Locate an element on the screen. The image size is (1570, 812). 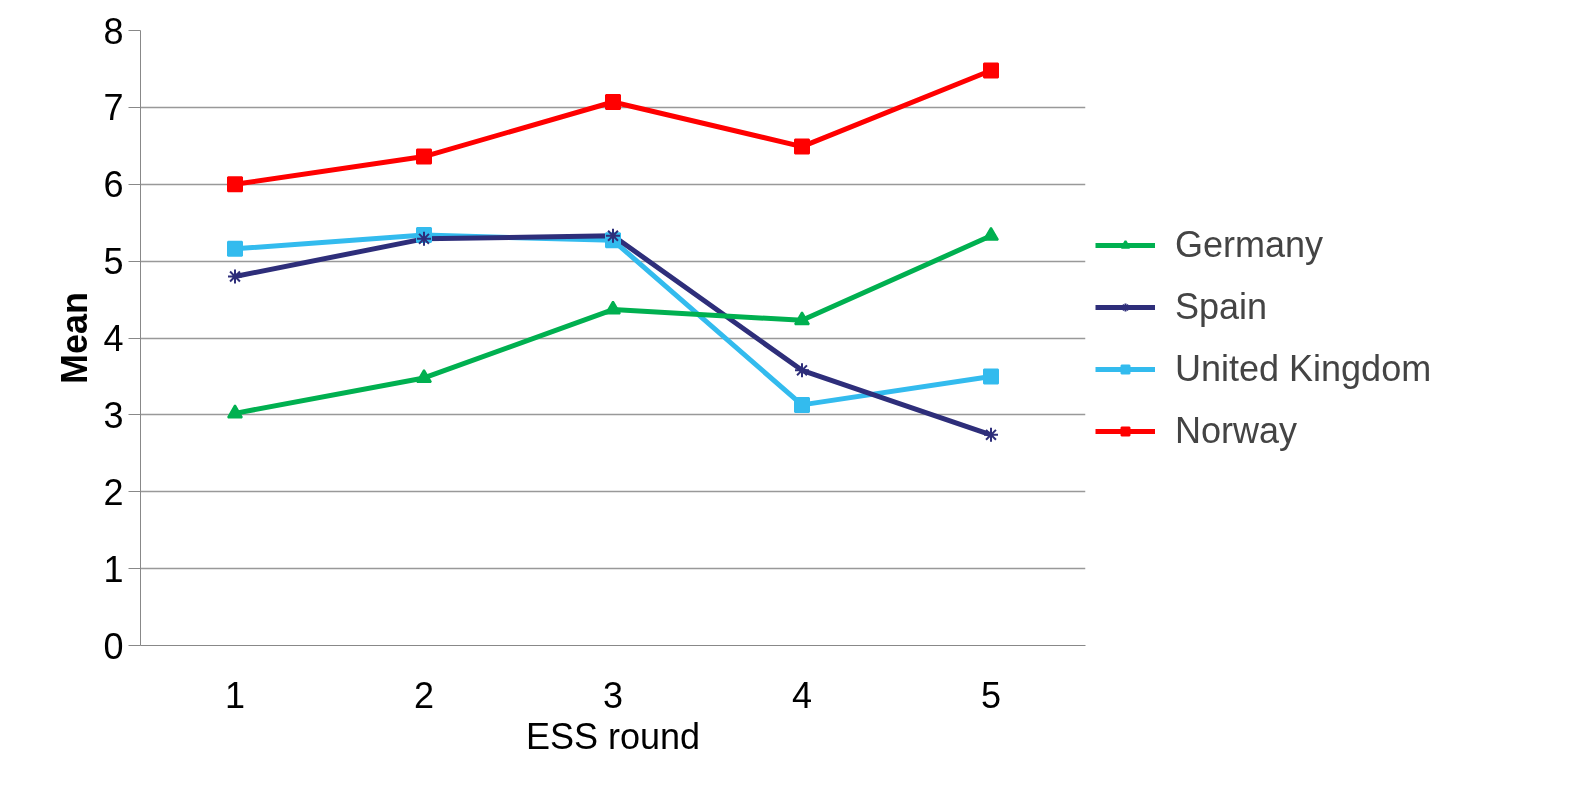
y-tick-label: 5 is located at coordinates (113, 262).